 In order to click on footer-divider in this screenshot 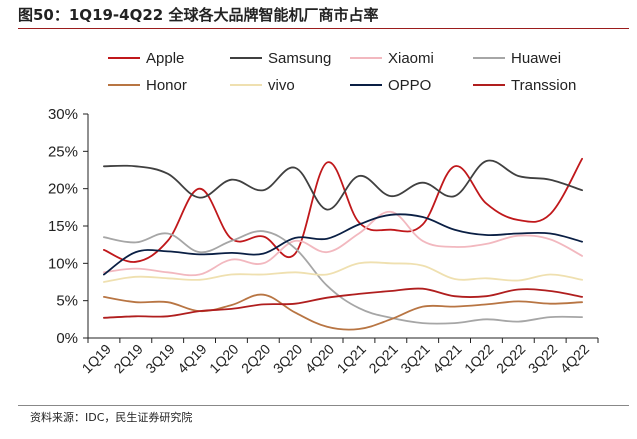, I will do `click(323, 405)`.